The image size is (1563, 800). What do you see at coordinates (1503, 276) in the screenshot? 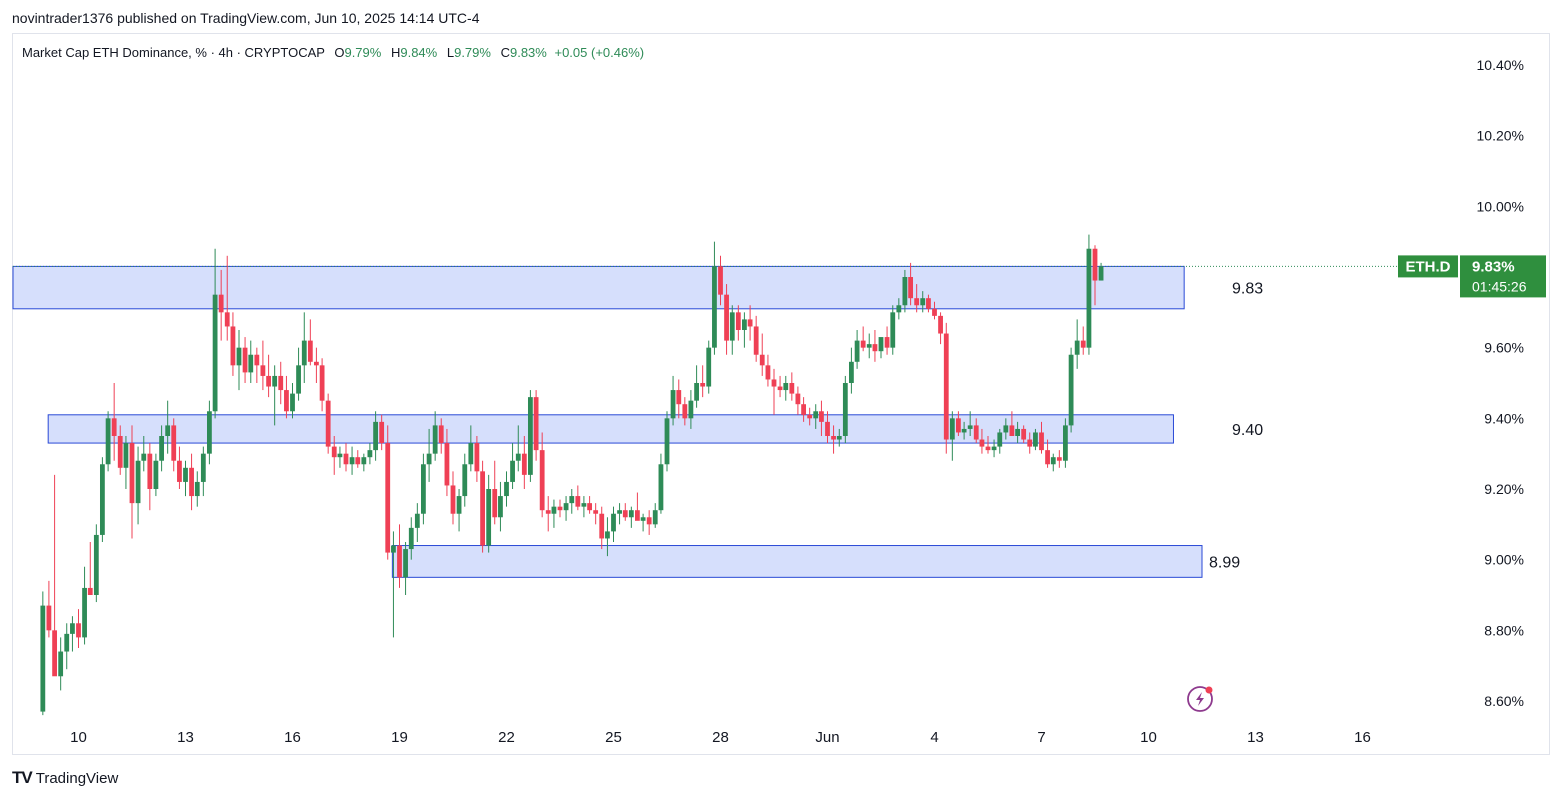
I see `price-badge-box` at bounding box center [1503, 276].